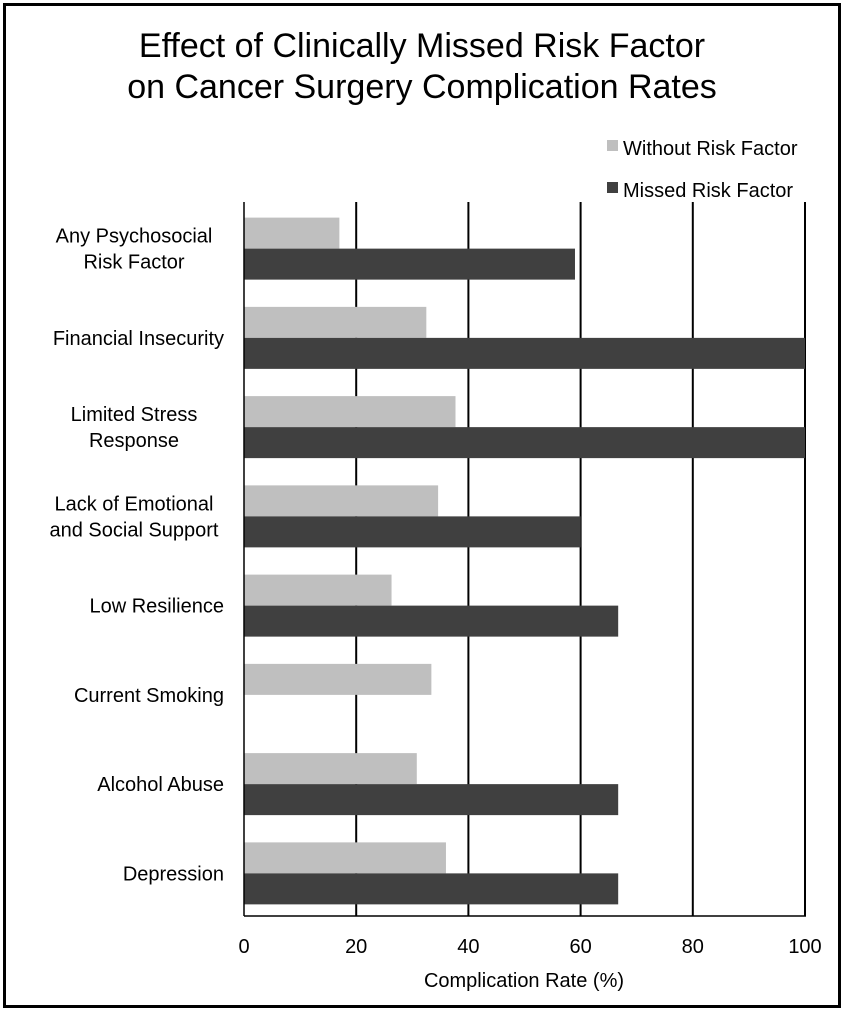  What do you see at coordinates (134, 237) in the screenshot?
I see `category-label-0-line-0: Any Psychosocial` at bounding box center [134, 237].